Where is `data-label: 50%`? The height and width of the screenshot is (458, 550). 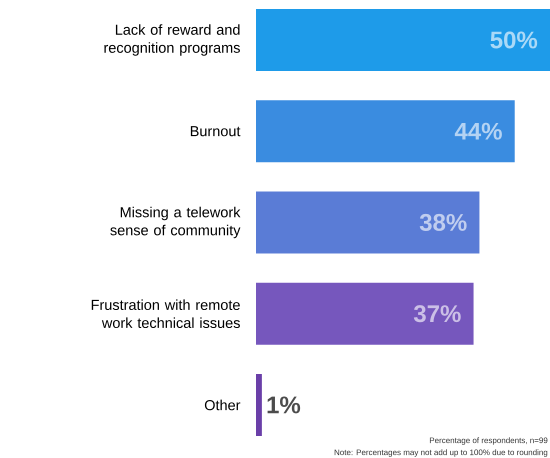
data-label: 50% is located at coordinates (514, 39).